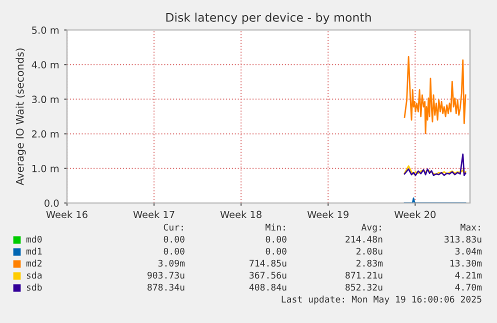 The image size is (497, 323). I want to click on text: 852.32u, so click(364, 287).